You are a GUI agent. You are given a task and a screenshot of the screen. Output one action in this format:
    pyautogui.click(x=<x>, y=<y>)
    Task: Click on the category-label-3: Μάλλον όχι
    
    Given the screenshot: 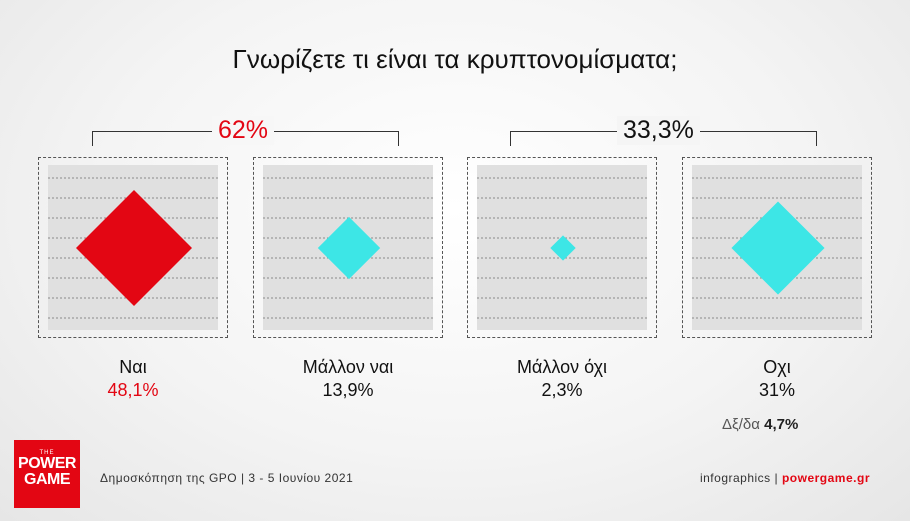 What is the action you would take?
    pyautogui.click(x=562, y=367)
    